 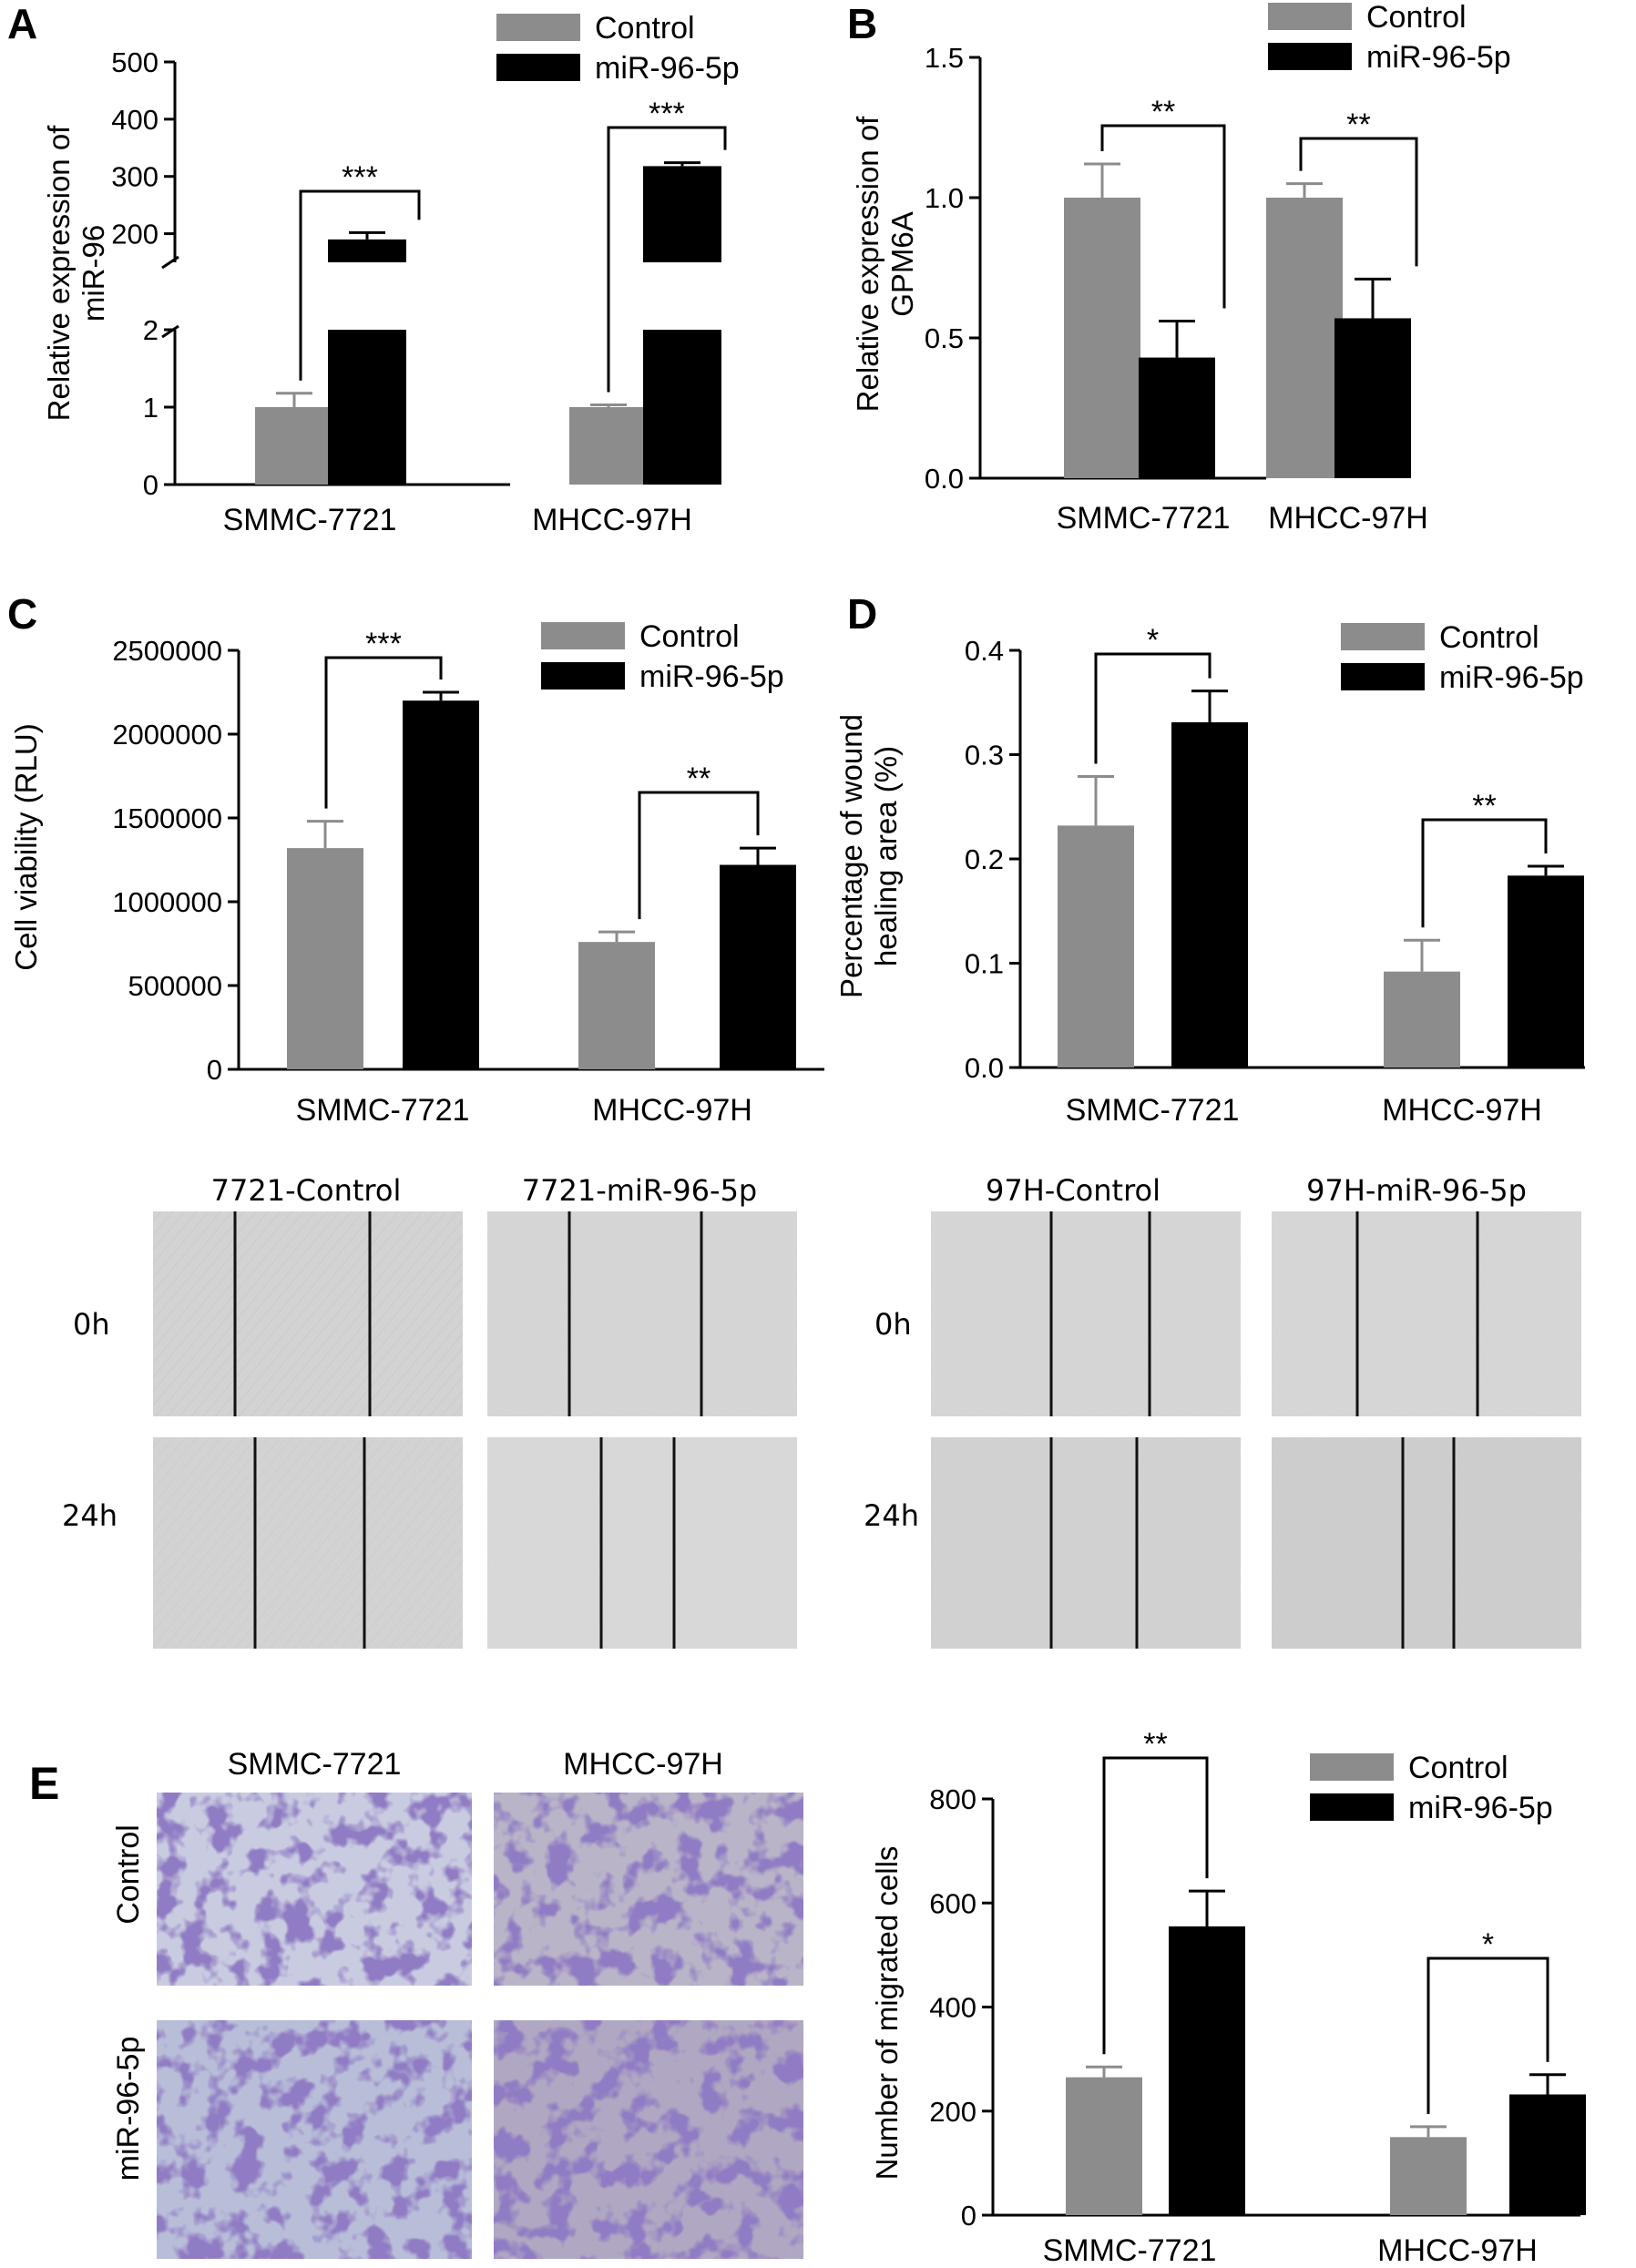 What do you see at coordinates (1155, 1745) in the screenshot?
I see `significance-label-e-0: **` at bounding box center [1155, 1745].